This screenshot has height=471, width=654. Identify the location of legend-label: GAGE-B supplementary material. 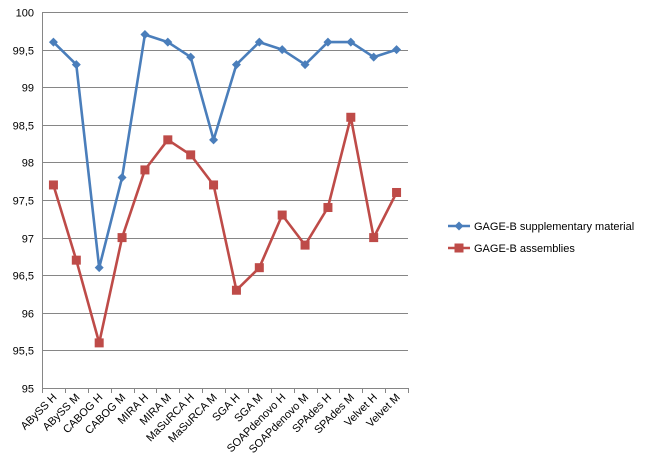
(554, 227).